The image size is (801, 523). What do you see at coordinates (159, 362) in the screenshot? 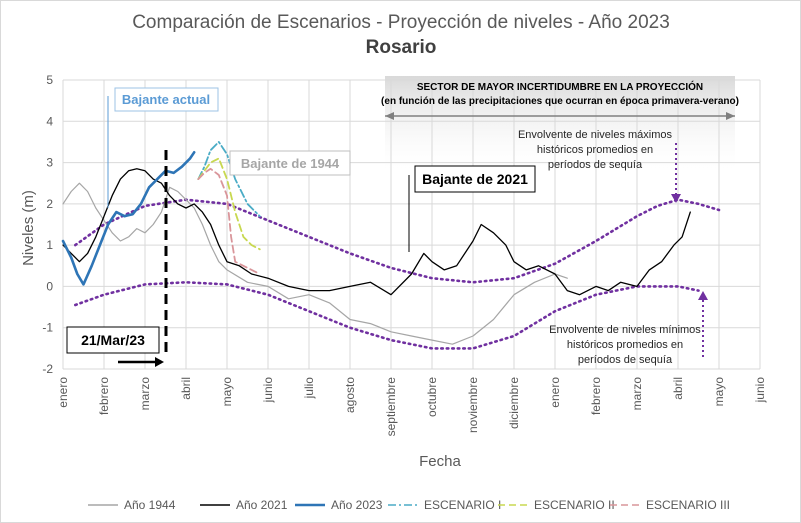
I see `current-date-arrow-head` at bounding box center [159, 362].